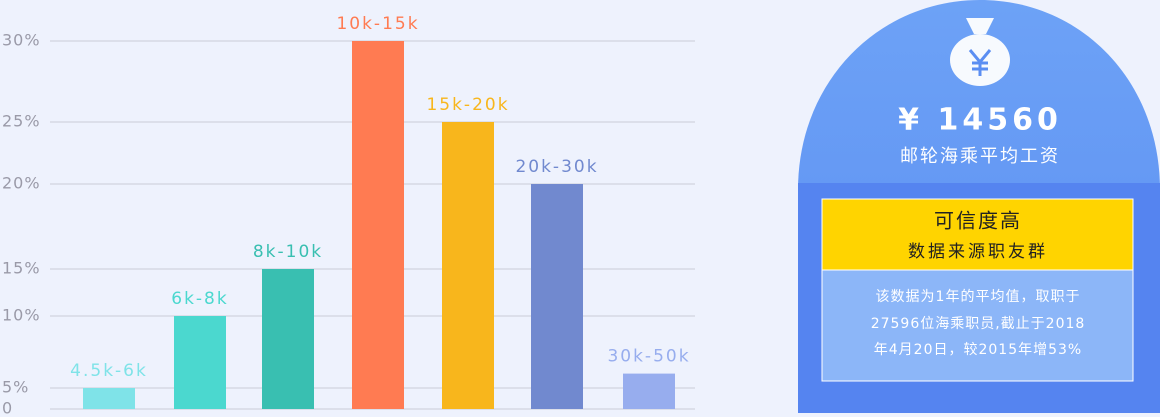 The width and height of the screenshot is (1160, 417). Describe the element at coordinates (980, 120) in the screenshot. I see `amount: ¥ 14560` at that location.